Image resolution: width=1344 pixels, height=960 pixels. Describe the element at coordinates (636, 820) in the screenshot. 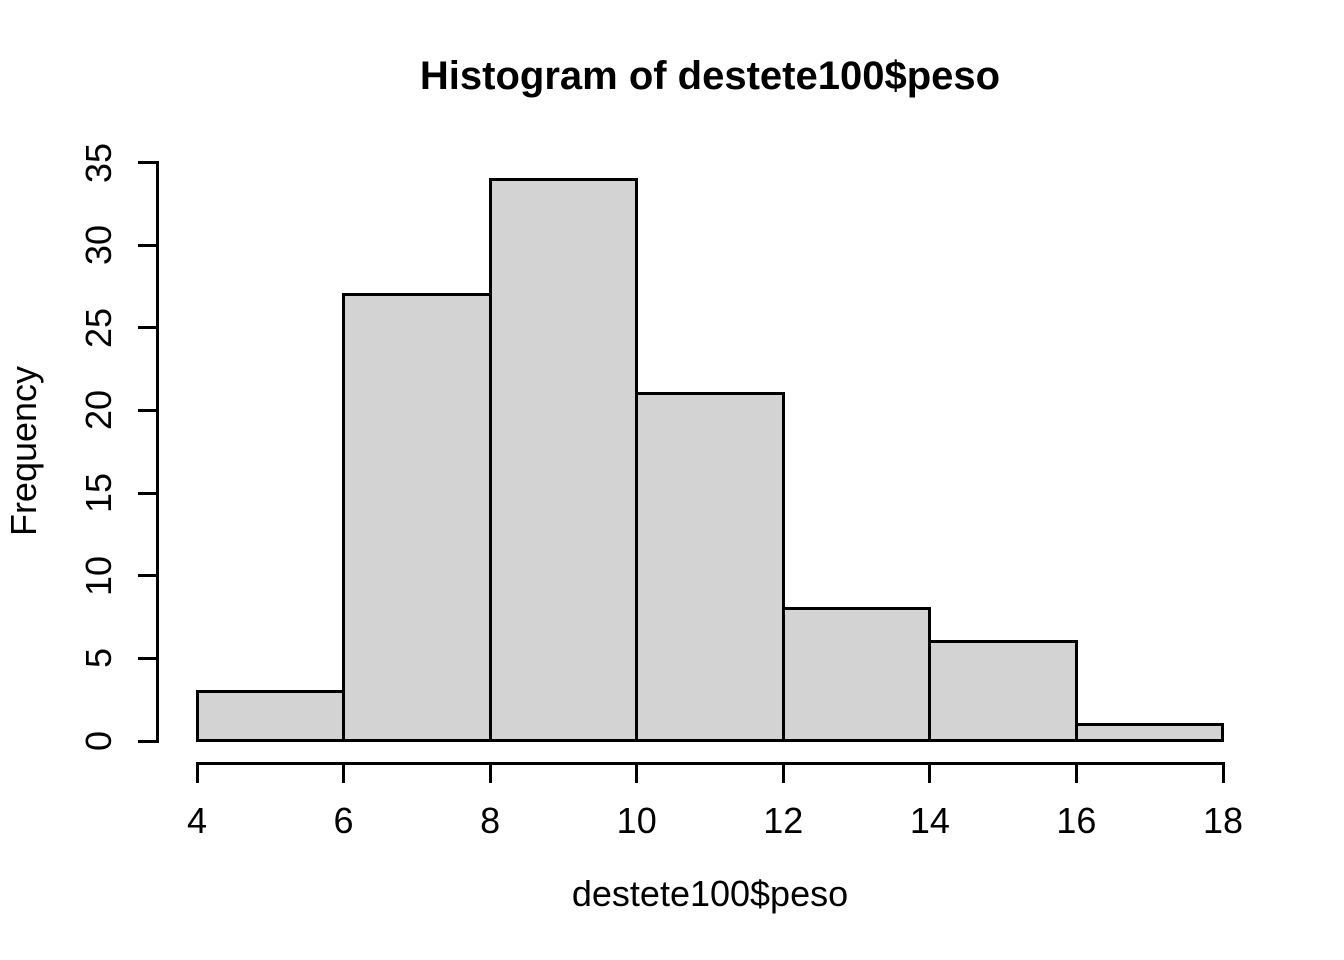

I see `x-tick-label: 10` at that location.